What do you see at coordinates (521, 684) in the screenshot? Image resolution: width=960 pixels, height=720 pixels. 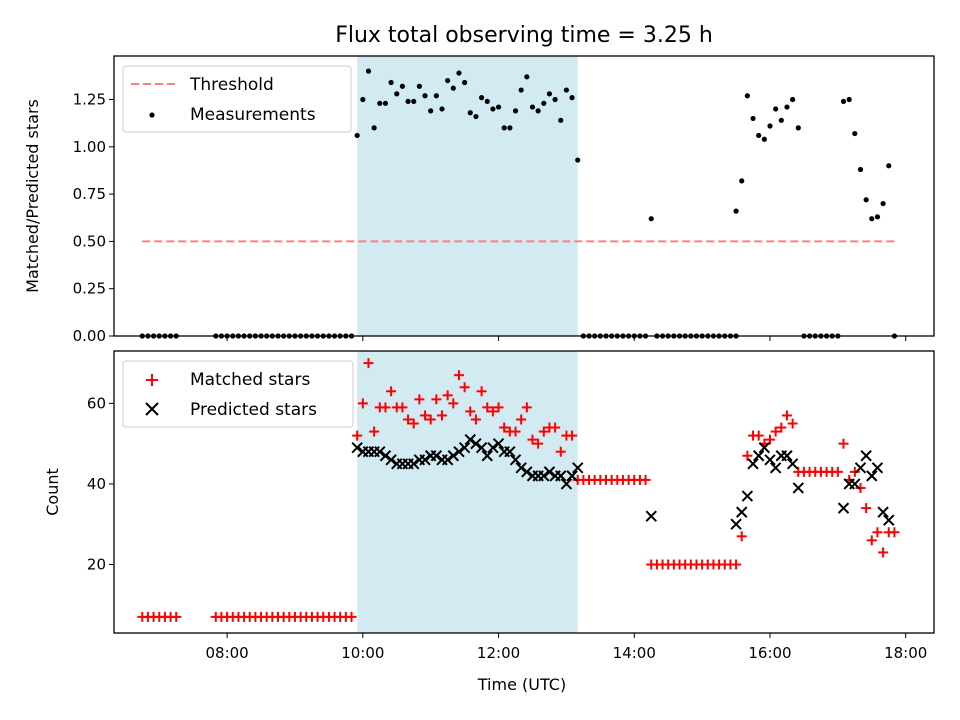 I see `x-axis-label: Time (UTC)` at bounding box center [521, 684].